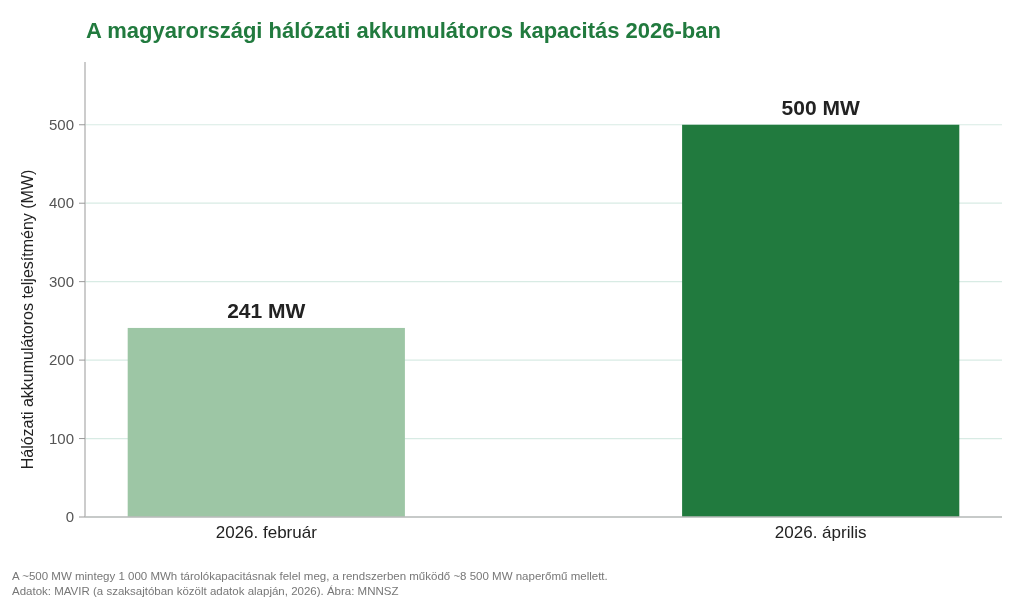  What do you see at coordinates (61, 281) in the screenshot?
I see `y-tick-label: 300` at bounding box center [61, 281].